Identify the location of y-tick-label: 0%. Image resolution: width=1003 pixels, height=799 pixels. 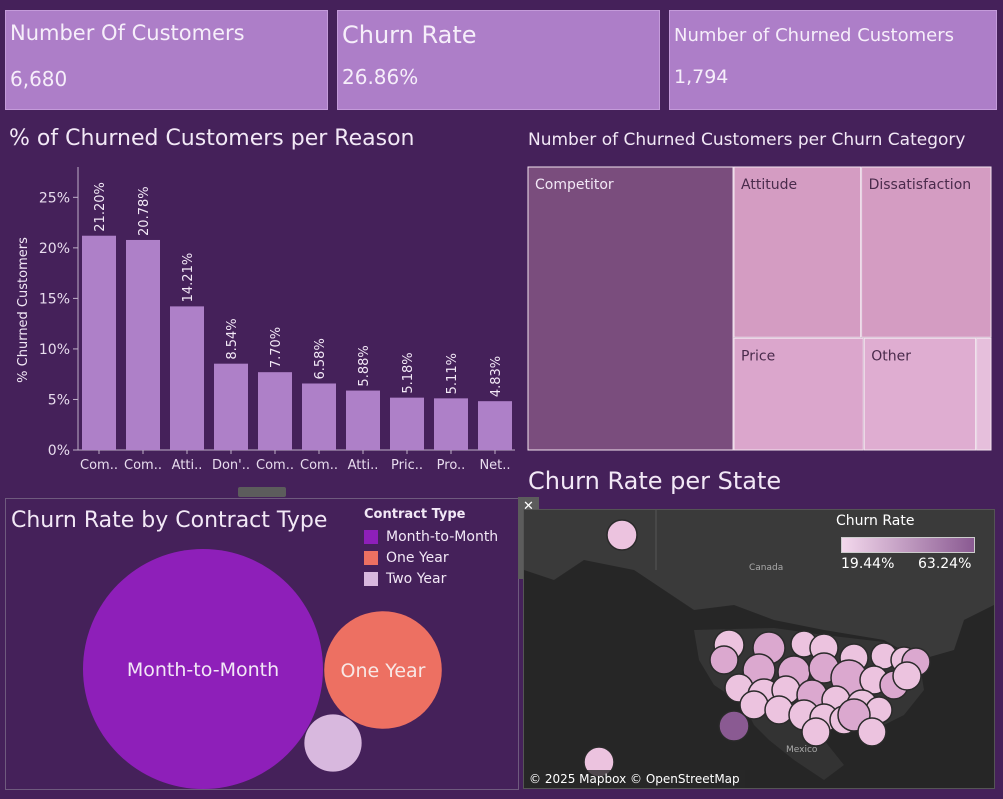
(59, 451).